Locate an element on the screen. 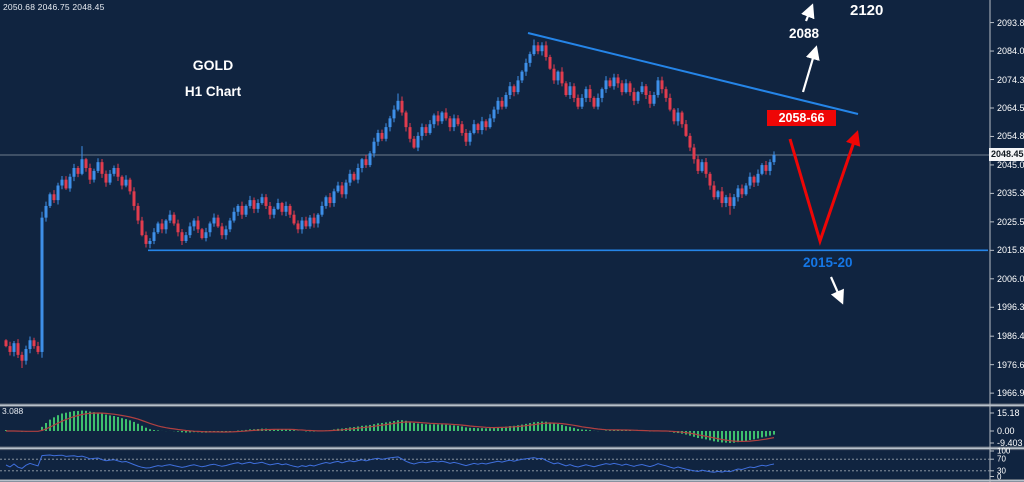 This screenshot has width=1024, height=482. axis-tick-label: 2084.05 is located at coordinates (1010, 51).